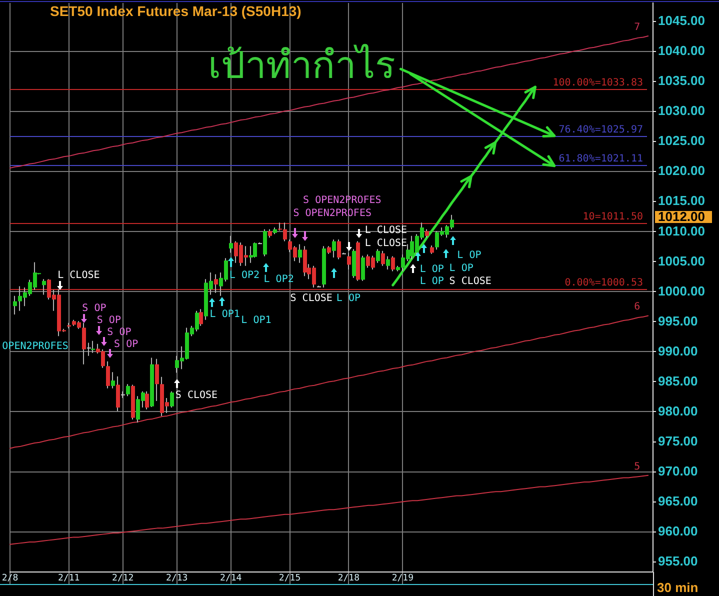  What do you see at coordinates (678, 560) in the screenshot?
I see `y-tick-label: 955.00` at bounding box center [678, 560].